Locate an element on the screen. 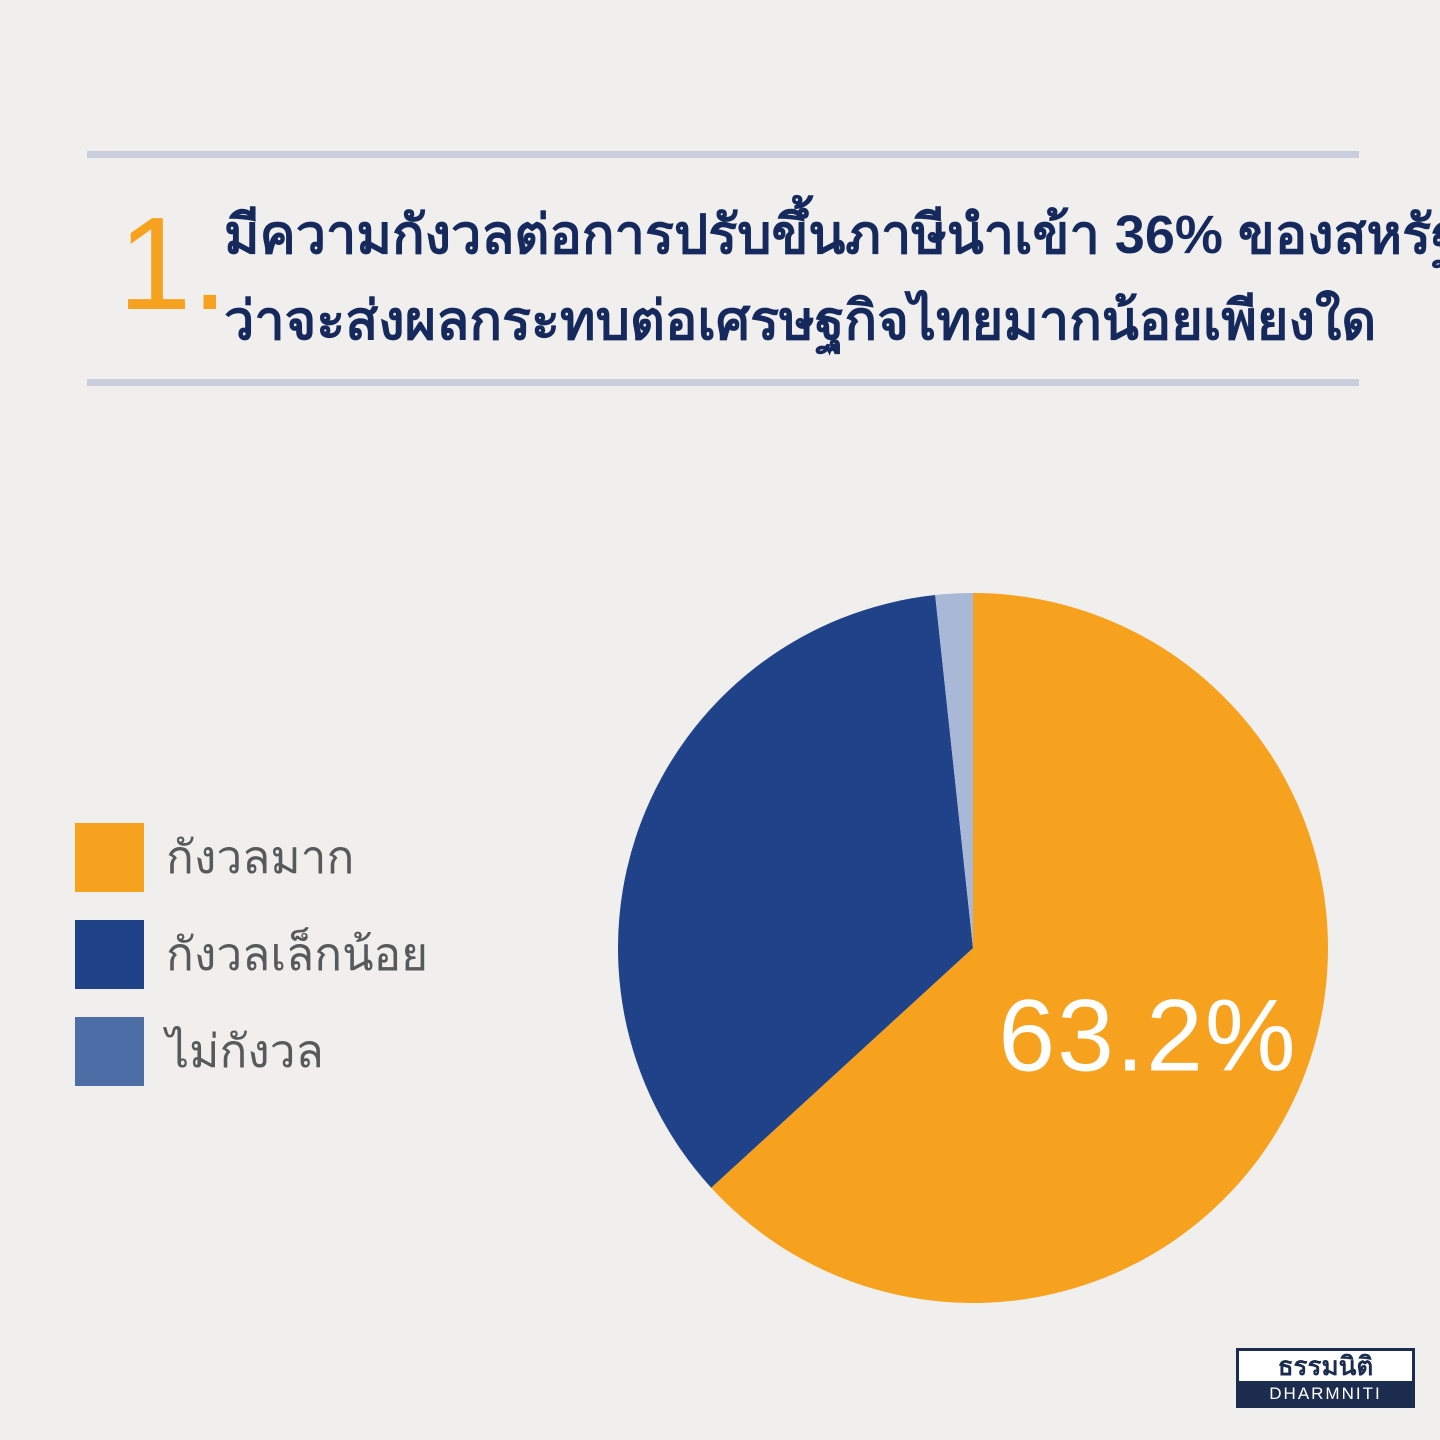  legend-label: กังวลเล็กน้อย is located at coordinates (297, 954).